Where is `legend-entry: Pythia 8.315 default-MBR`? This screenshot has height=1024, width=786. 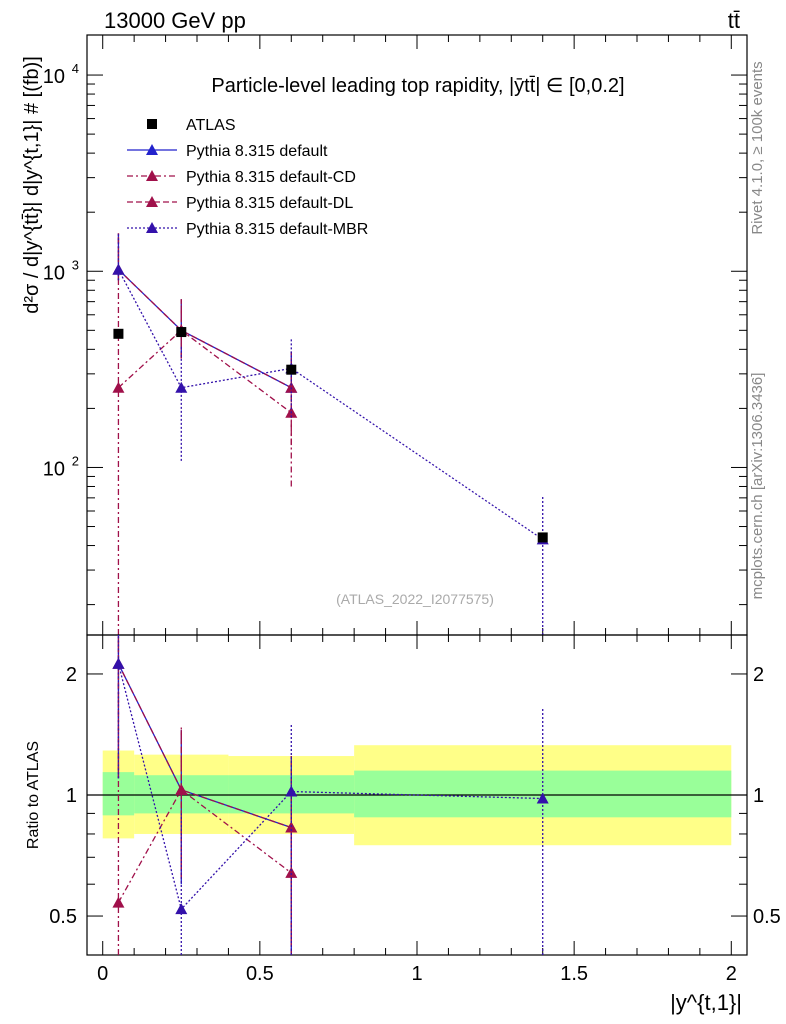
legend-entry: Pythia 8.315 default-MBR is located at coordinates (277, 229).